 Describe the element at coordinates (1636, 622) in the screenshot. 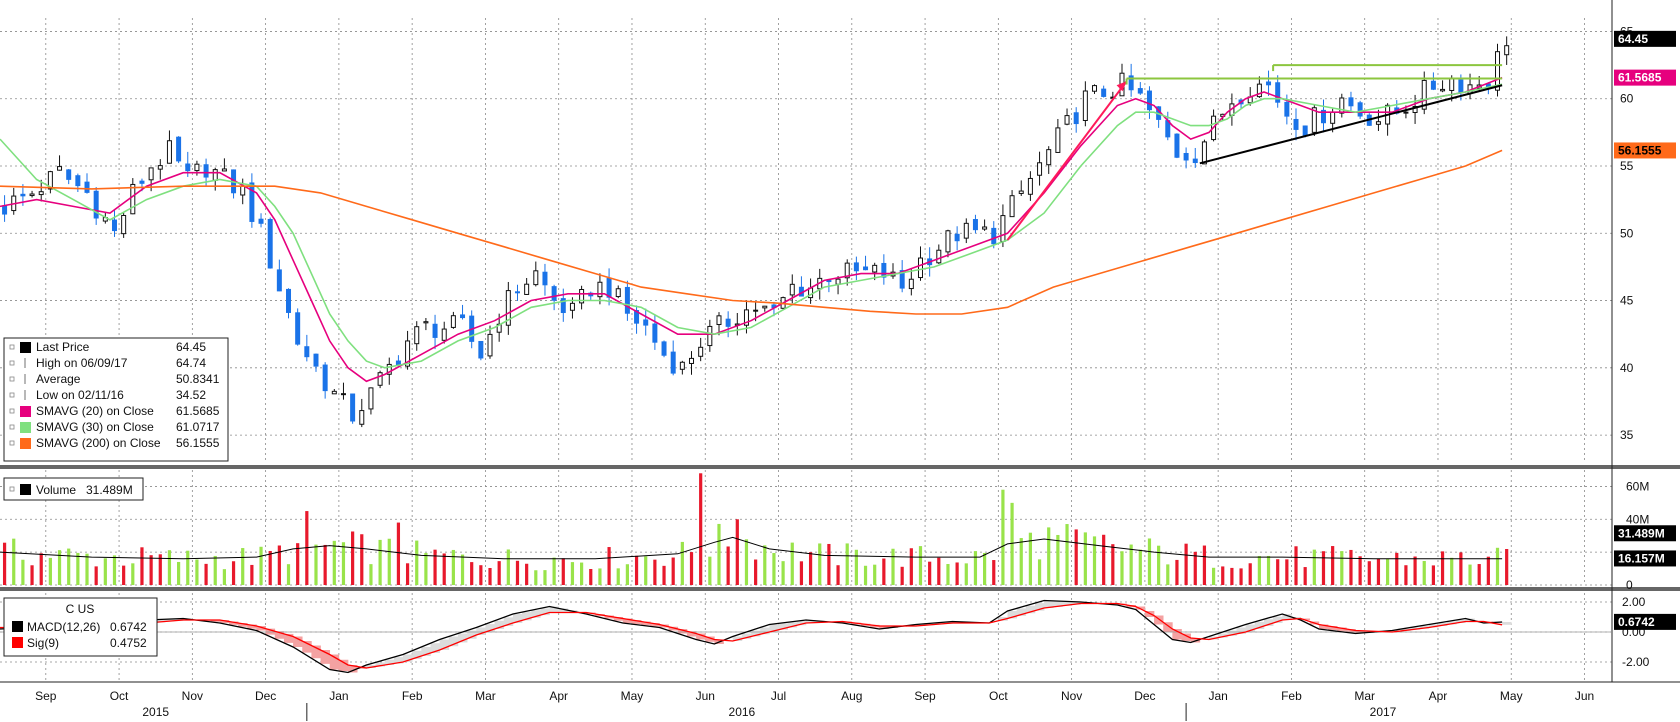

I see `price-tag-label: 0.6742` at that location.